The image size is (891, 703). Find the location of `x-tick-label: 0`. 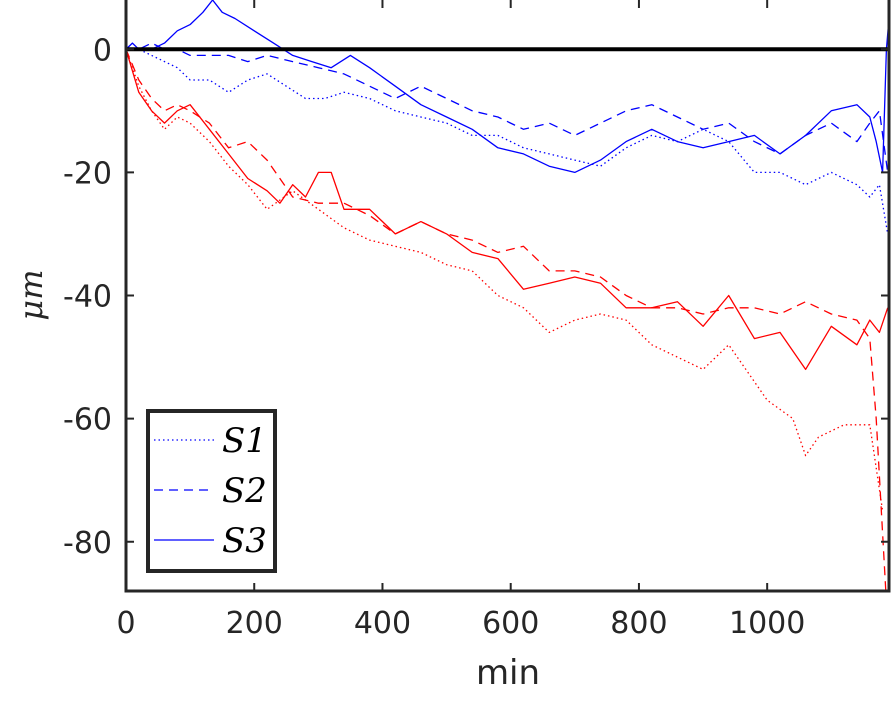

x-tick-label: 0 is located at coordinates (125, 623).